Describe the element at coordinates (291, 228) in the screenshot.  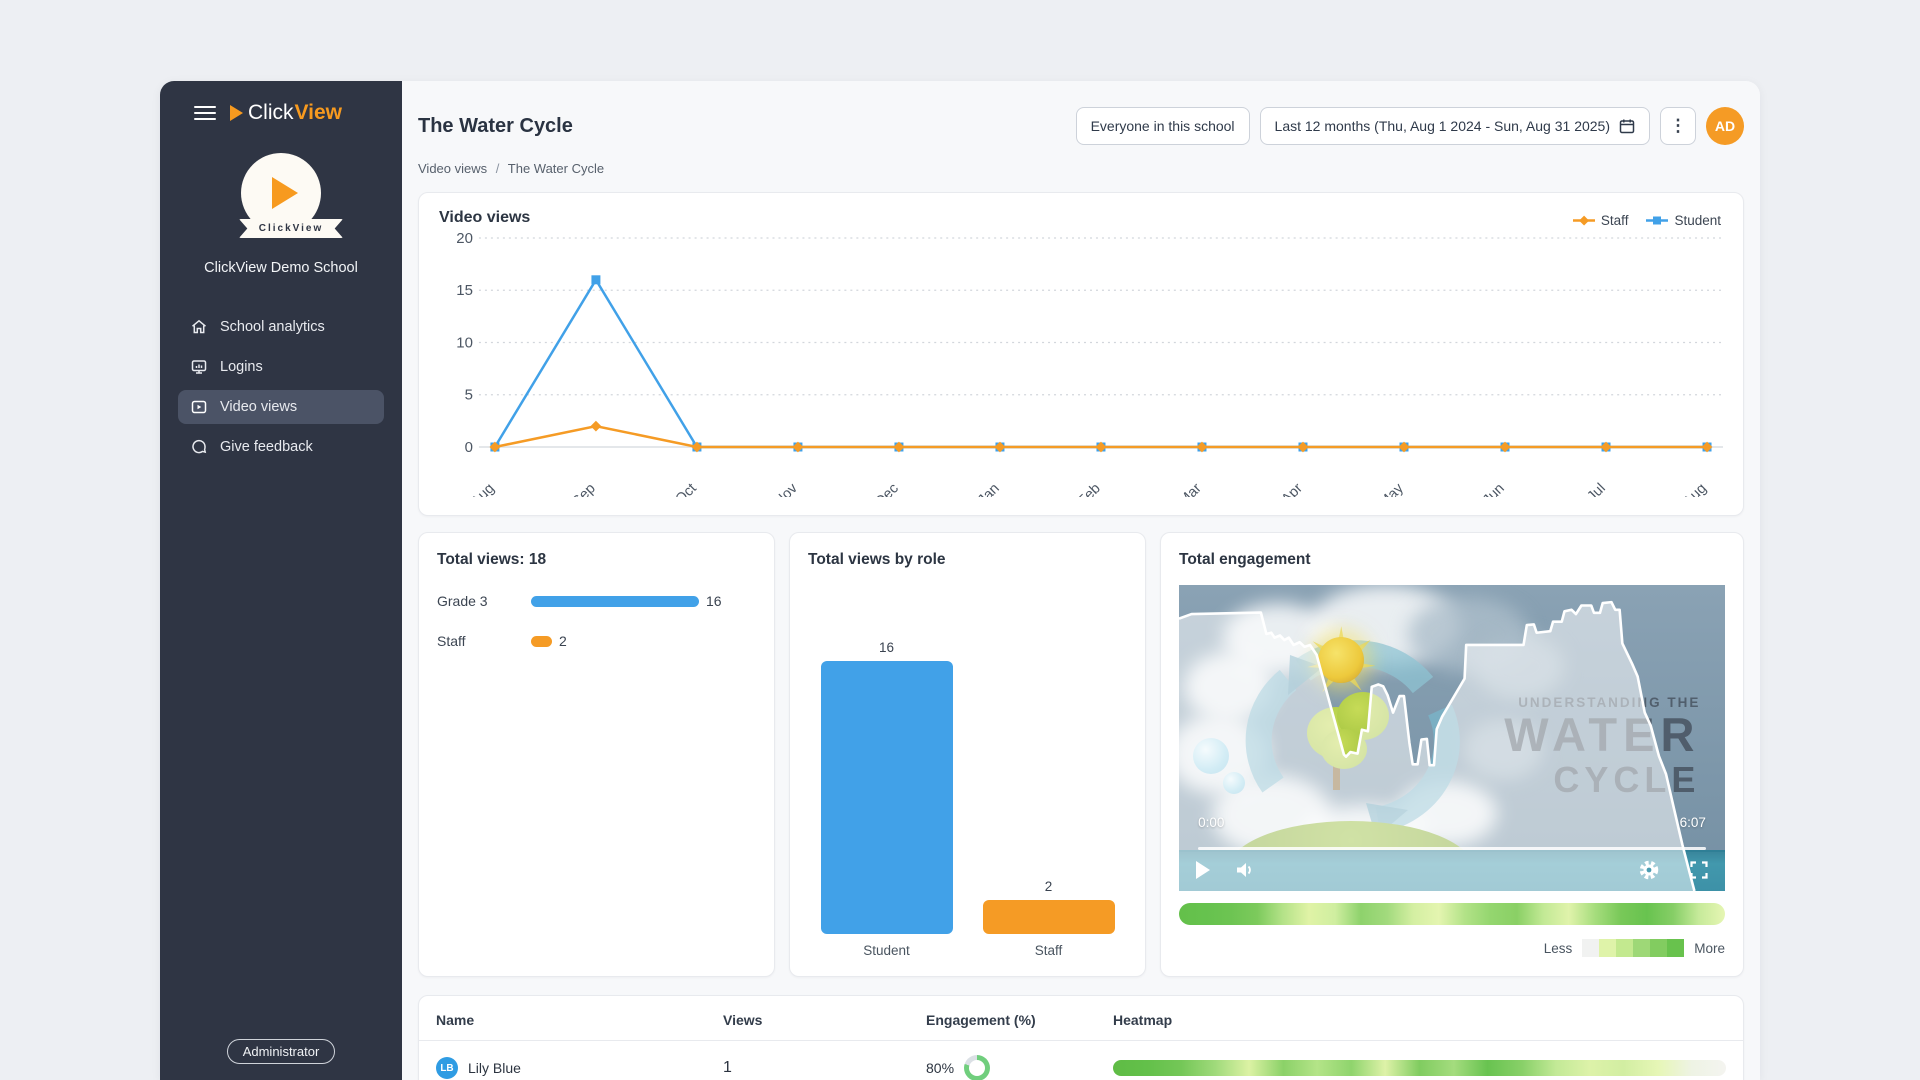
I see `school-logo-ribbon: ClickView` at that location.